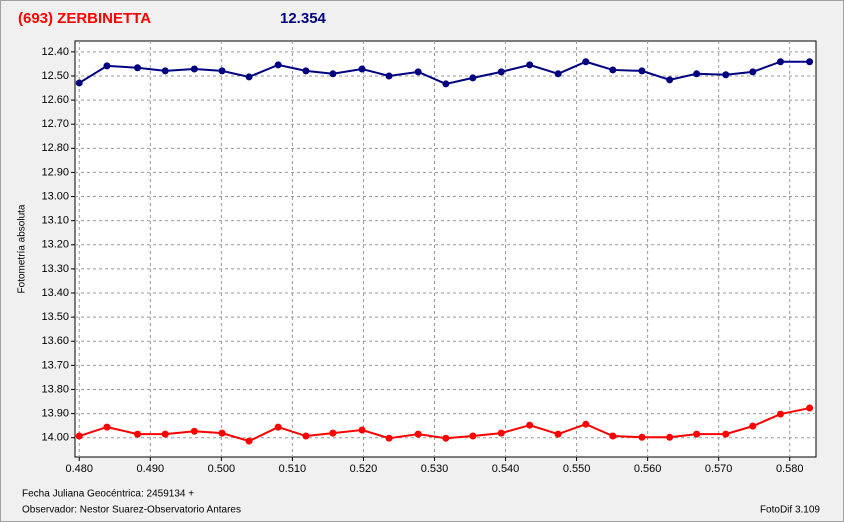 This screenshot has width=844, height=522. I want to click on x-tick-label: 0.550, so click(577, 469).